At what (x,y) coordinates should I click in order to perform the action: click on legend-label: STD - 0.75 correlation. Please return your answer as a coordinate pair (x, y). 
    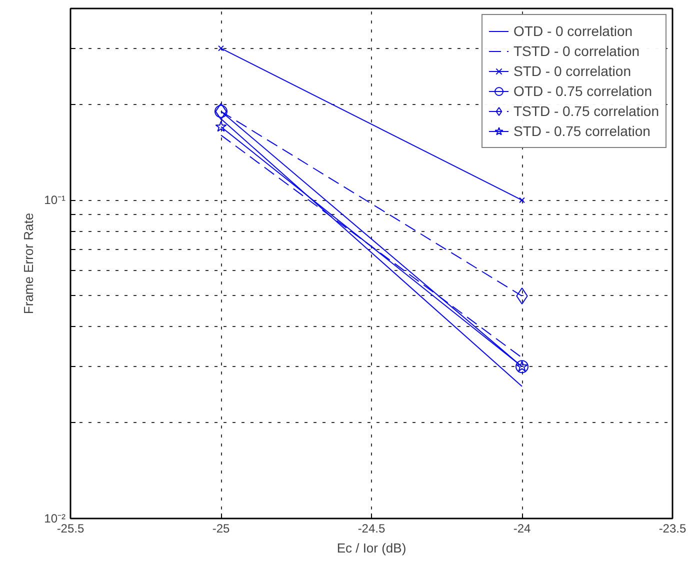
    Looking at the image, I should click on (582, 131).